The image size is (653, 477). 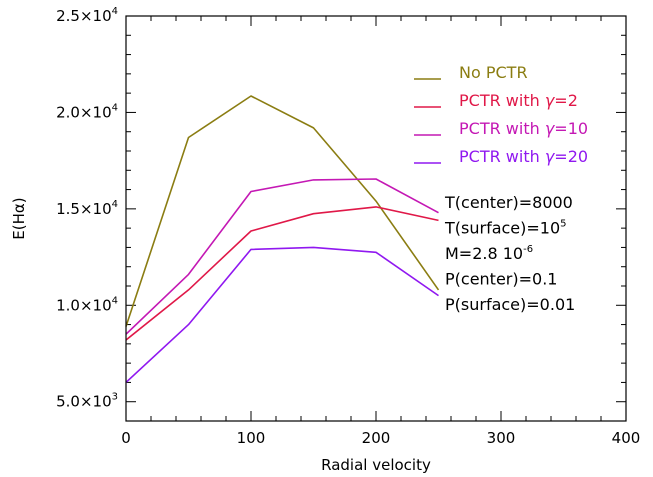 What do you see at coordinates (518, 100) in the screenshot?
I see `legend-label: PCTR with γ=2` at bounding box center [518, 100].